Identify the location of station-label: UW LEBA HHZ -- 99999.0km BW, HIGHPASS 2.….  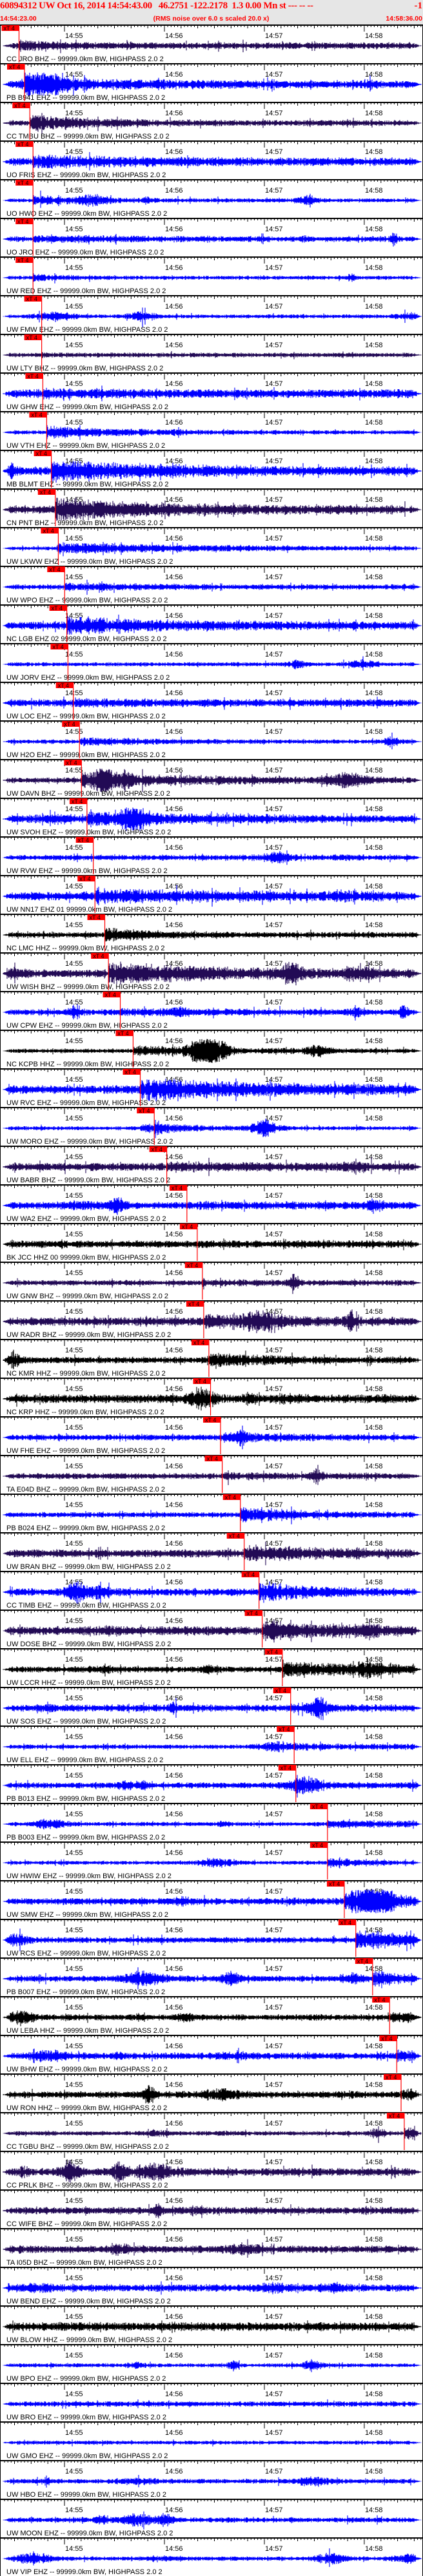
(87, 2031).